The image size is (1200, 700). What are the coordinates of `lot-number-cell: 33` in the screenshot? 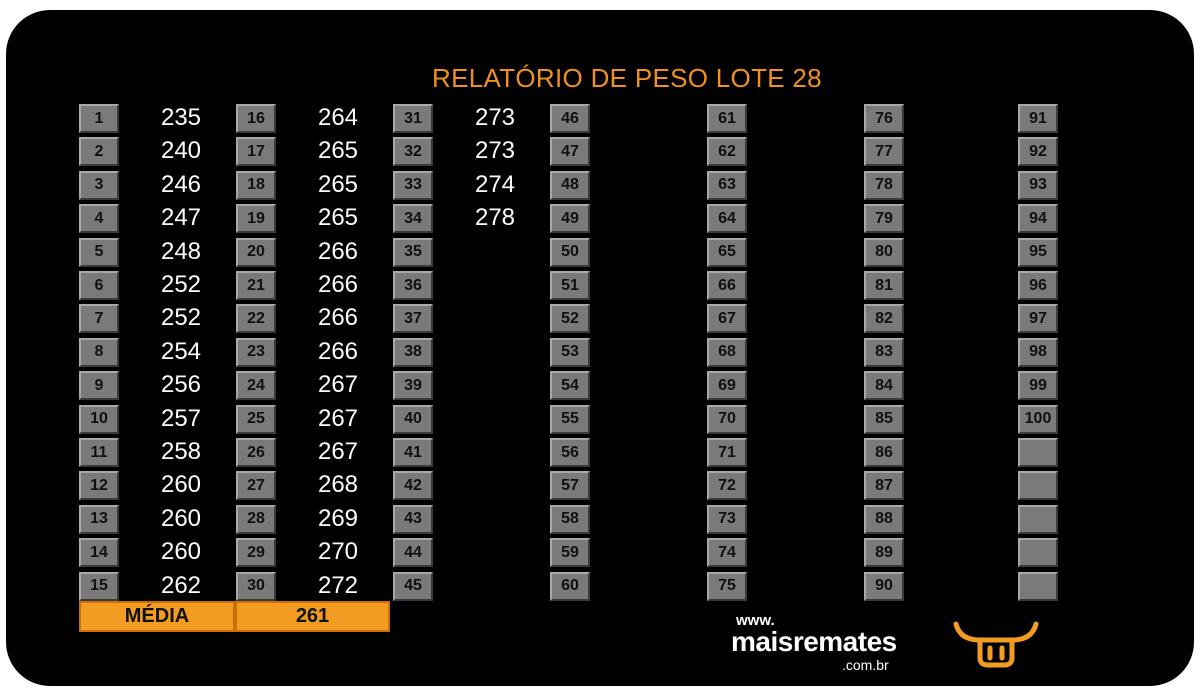 It's located at (413, 185).